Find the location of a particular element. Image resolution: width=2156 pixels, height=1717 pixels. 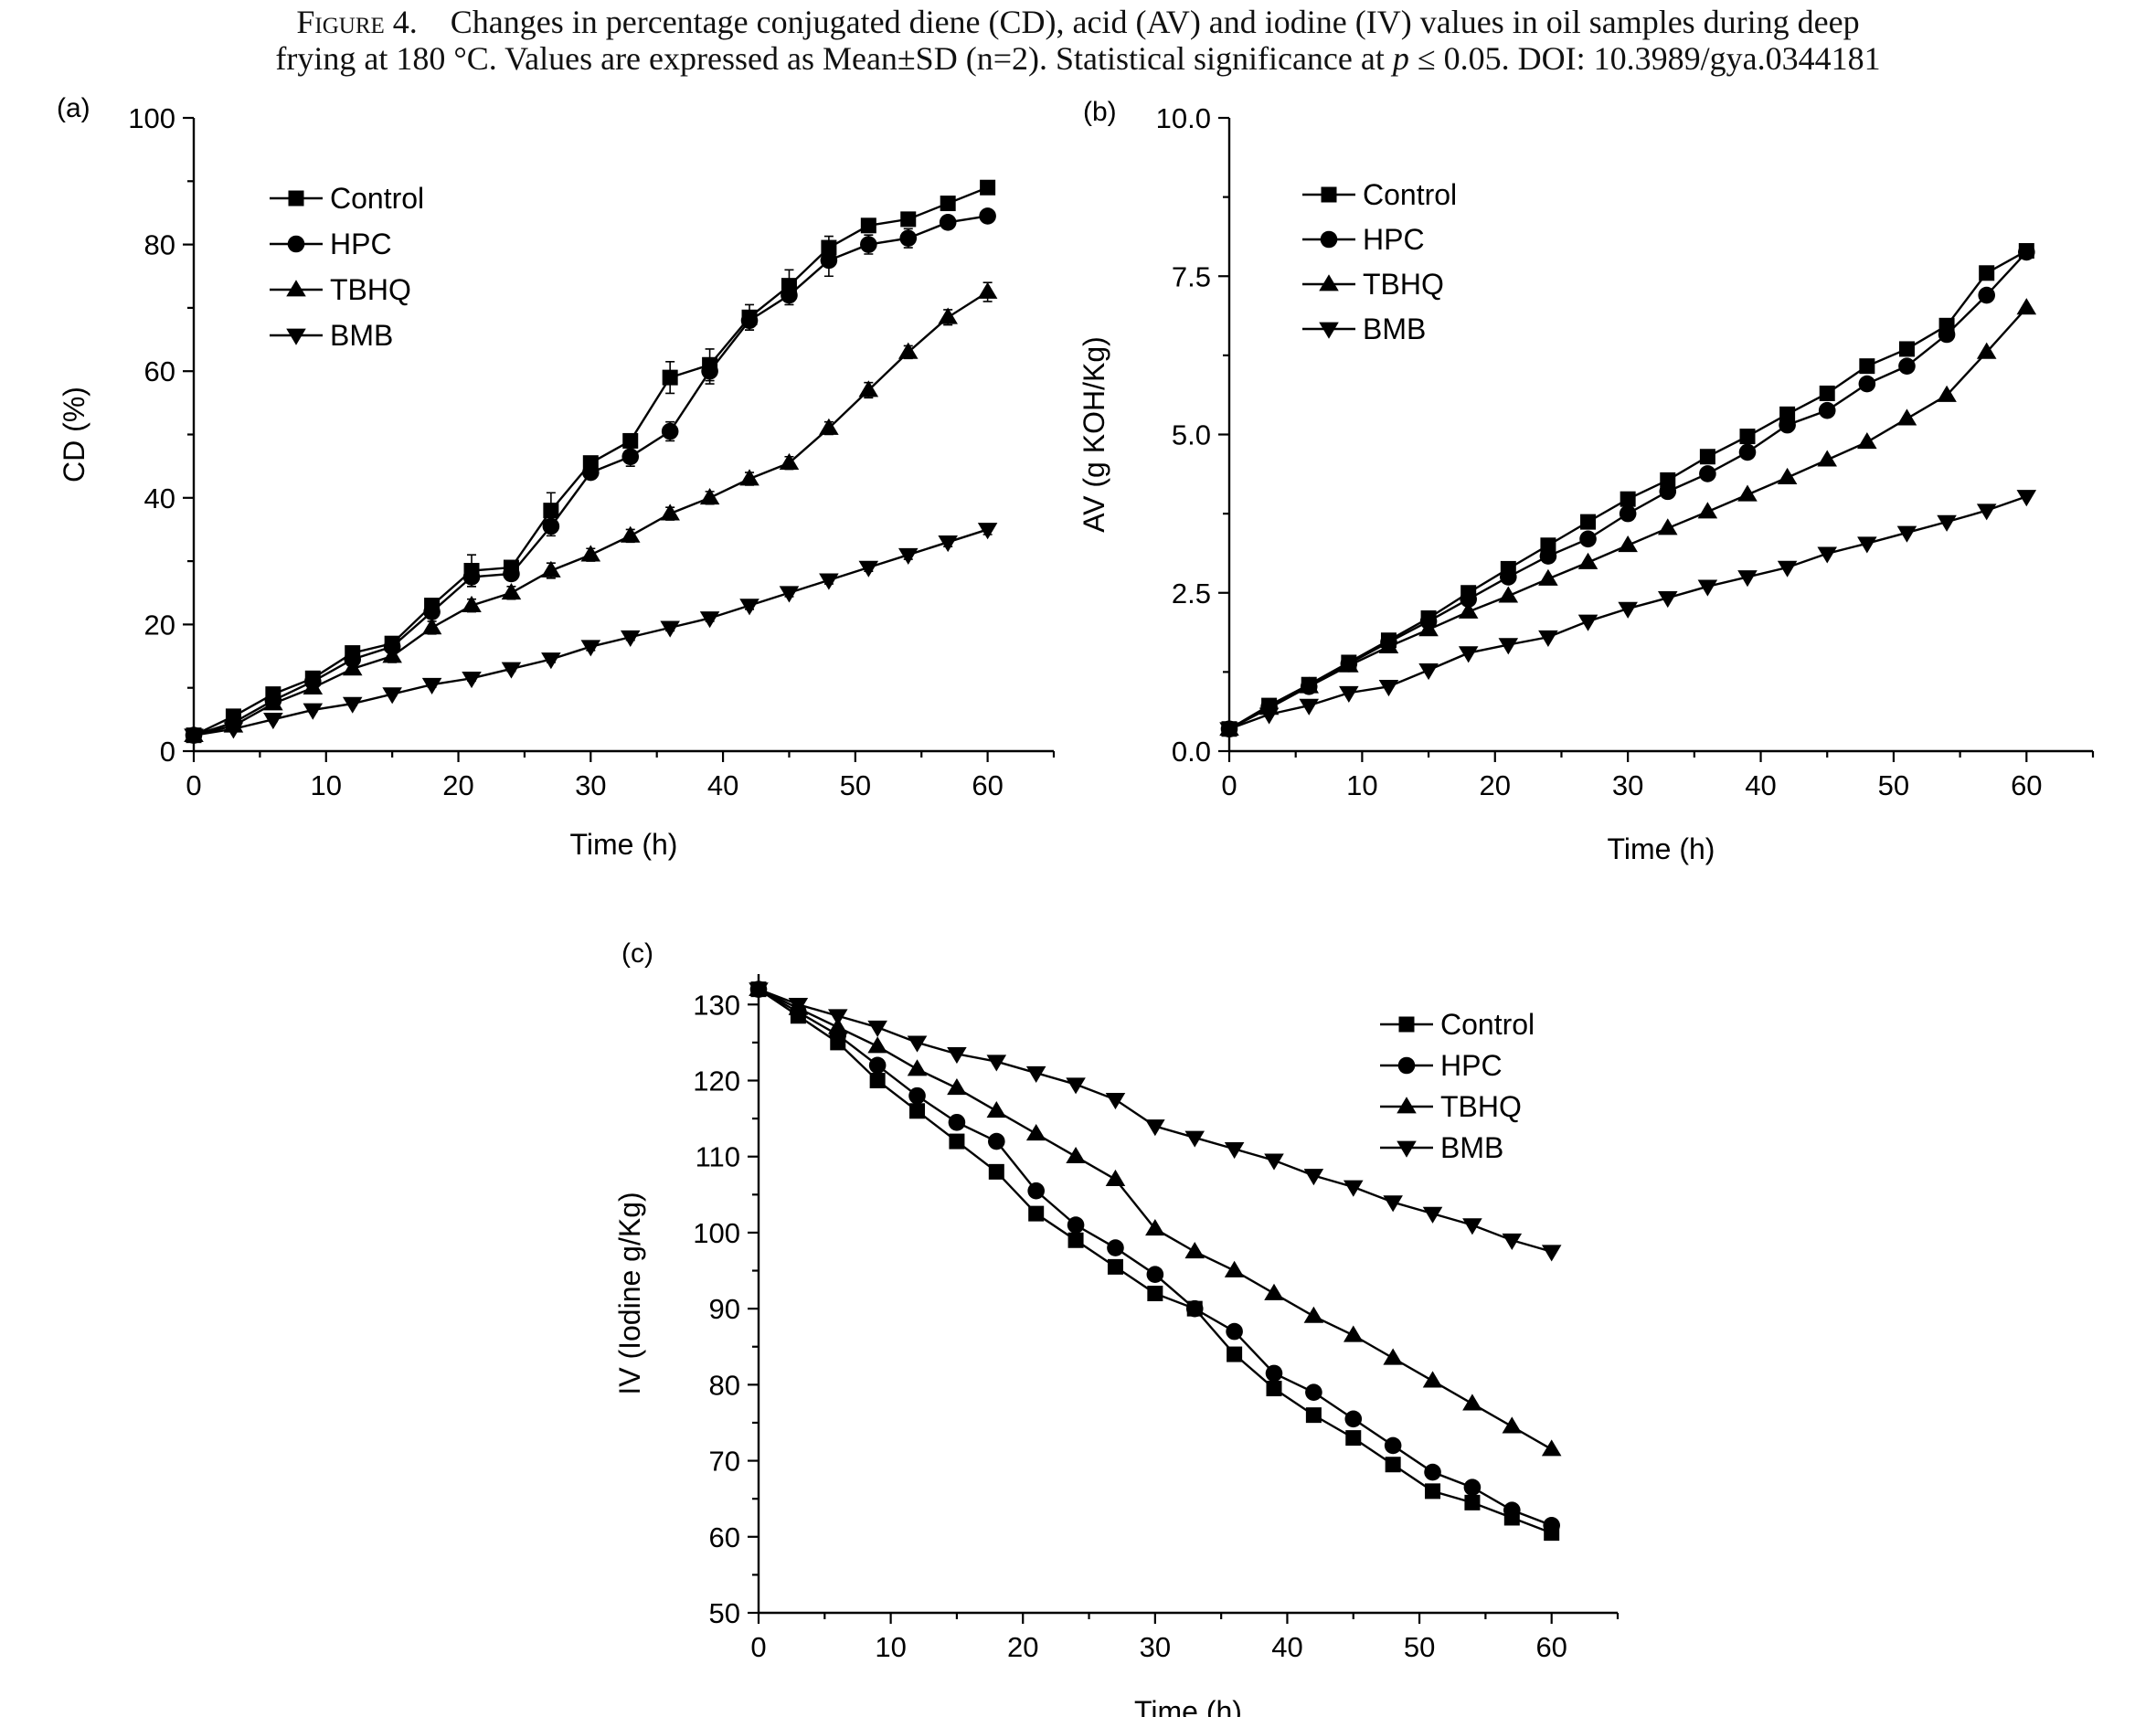

panel-c-legend-label: HPC is located at coordinates (1471, 1065).